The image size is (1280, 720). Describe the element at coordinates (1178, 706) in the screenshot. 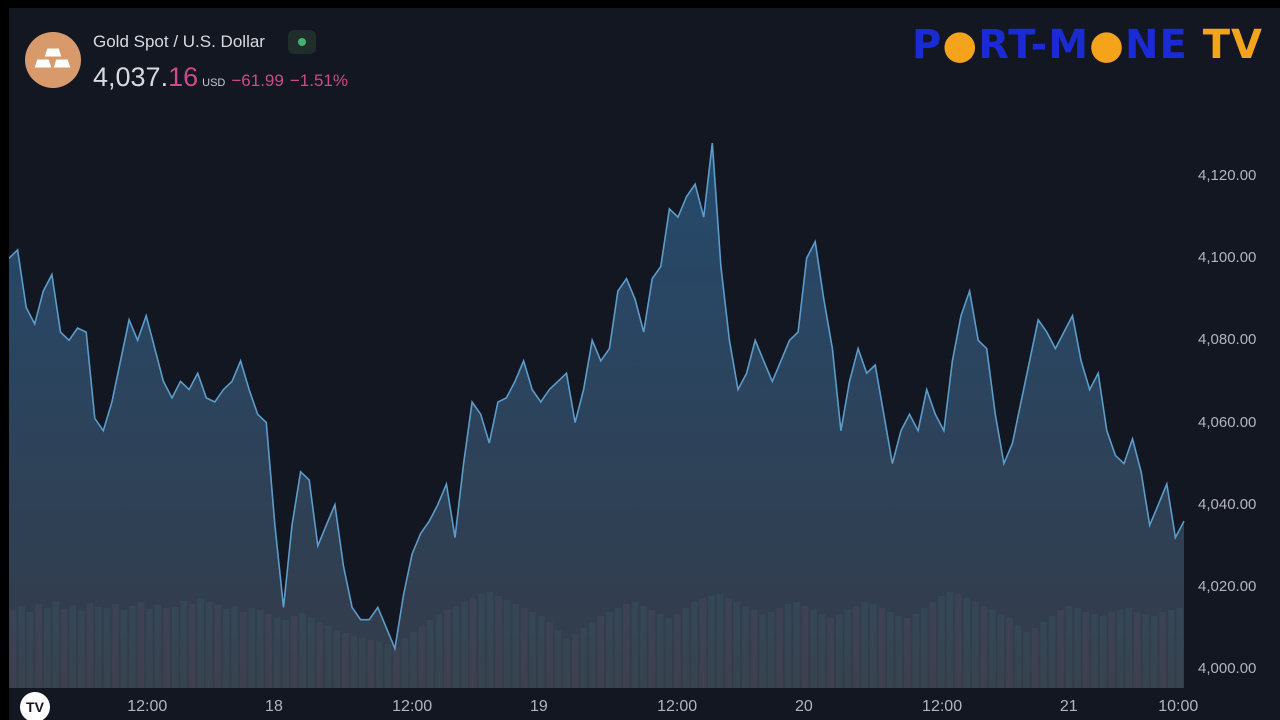

I see `x-tick-label: 10:00` at that location.